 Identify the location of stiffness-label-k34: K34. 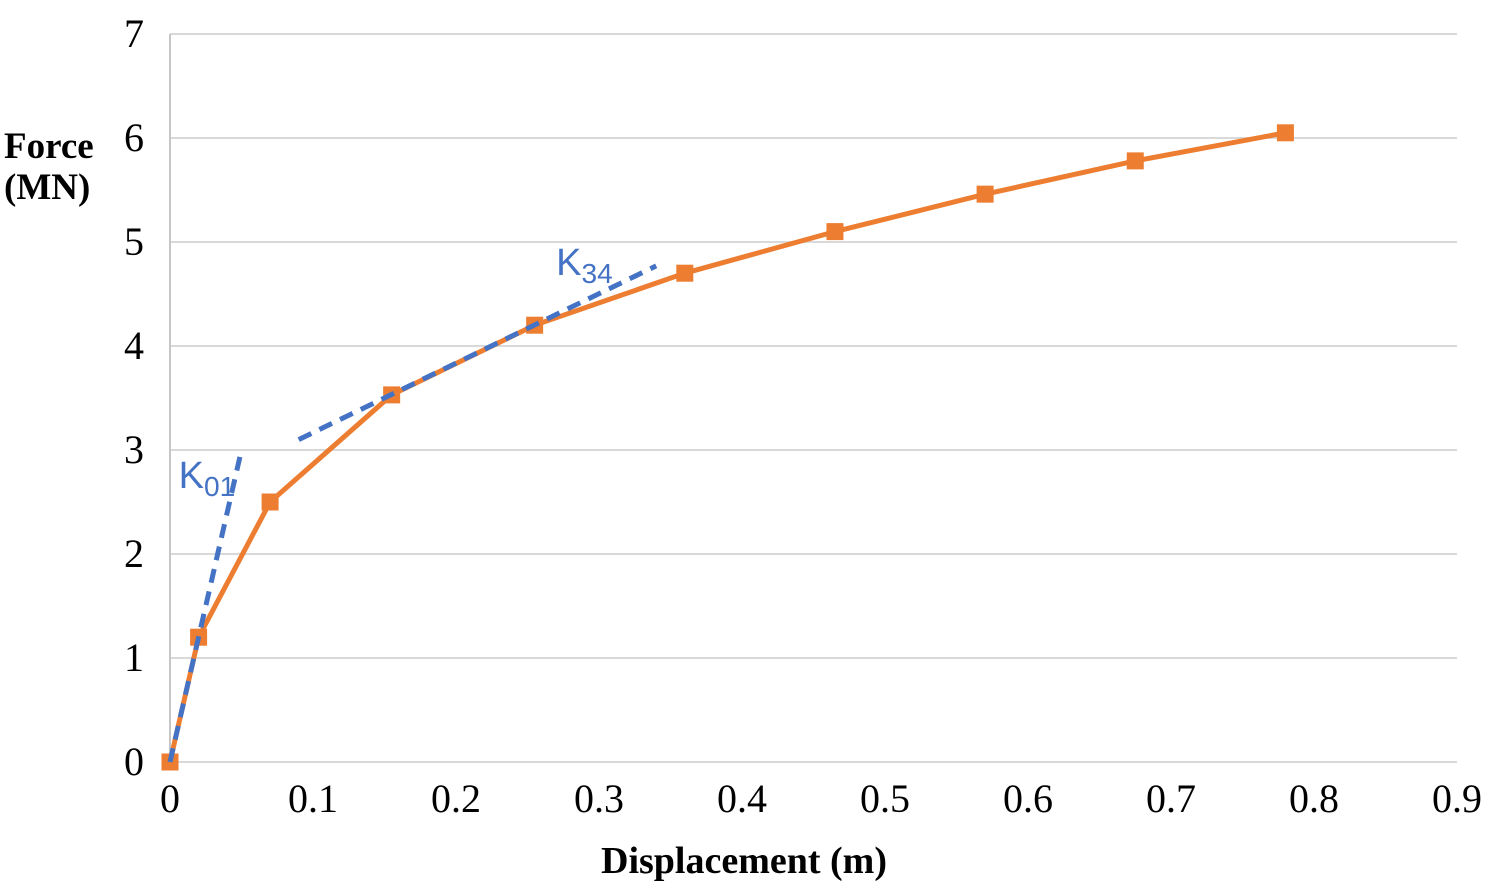
(584, 268).